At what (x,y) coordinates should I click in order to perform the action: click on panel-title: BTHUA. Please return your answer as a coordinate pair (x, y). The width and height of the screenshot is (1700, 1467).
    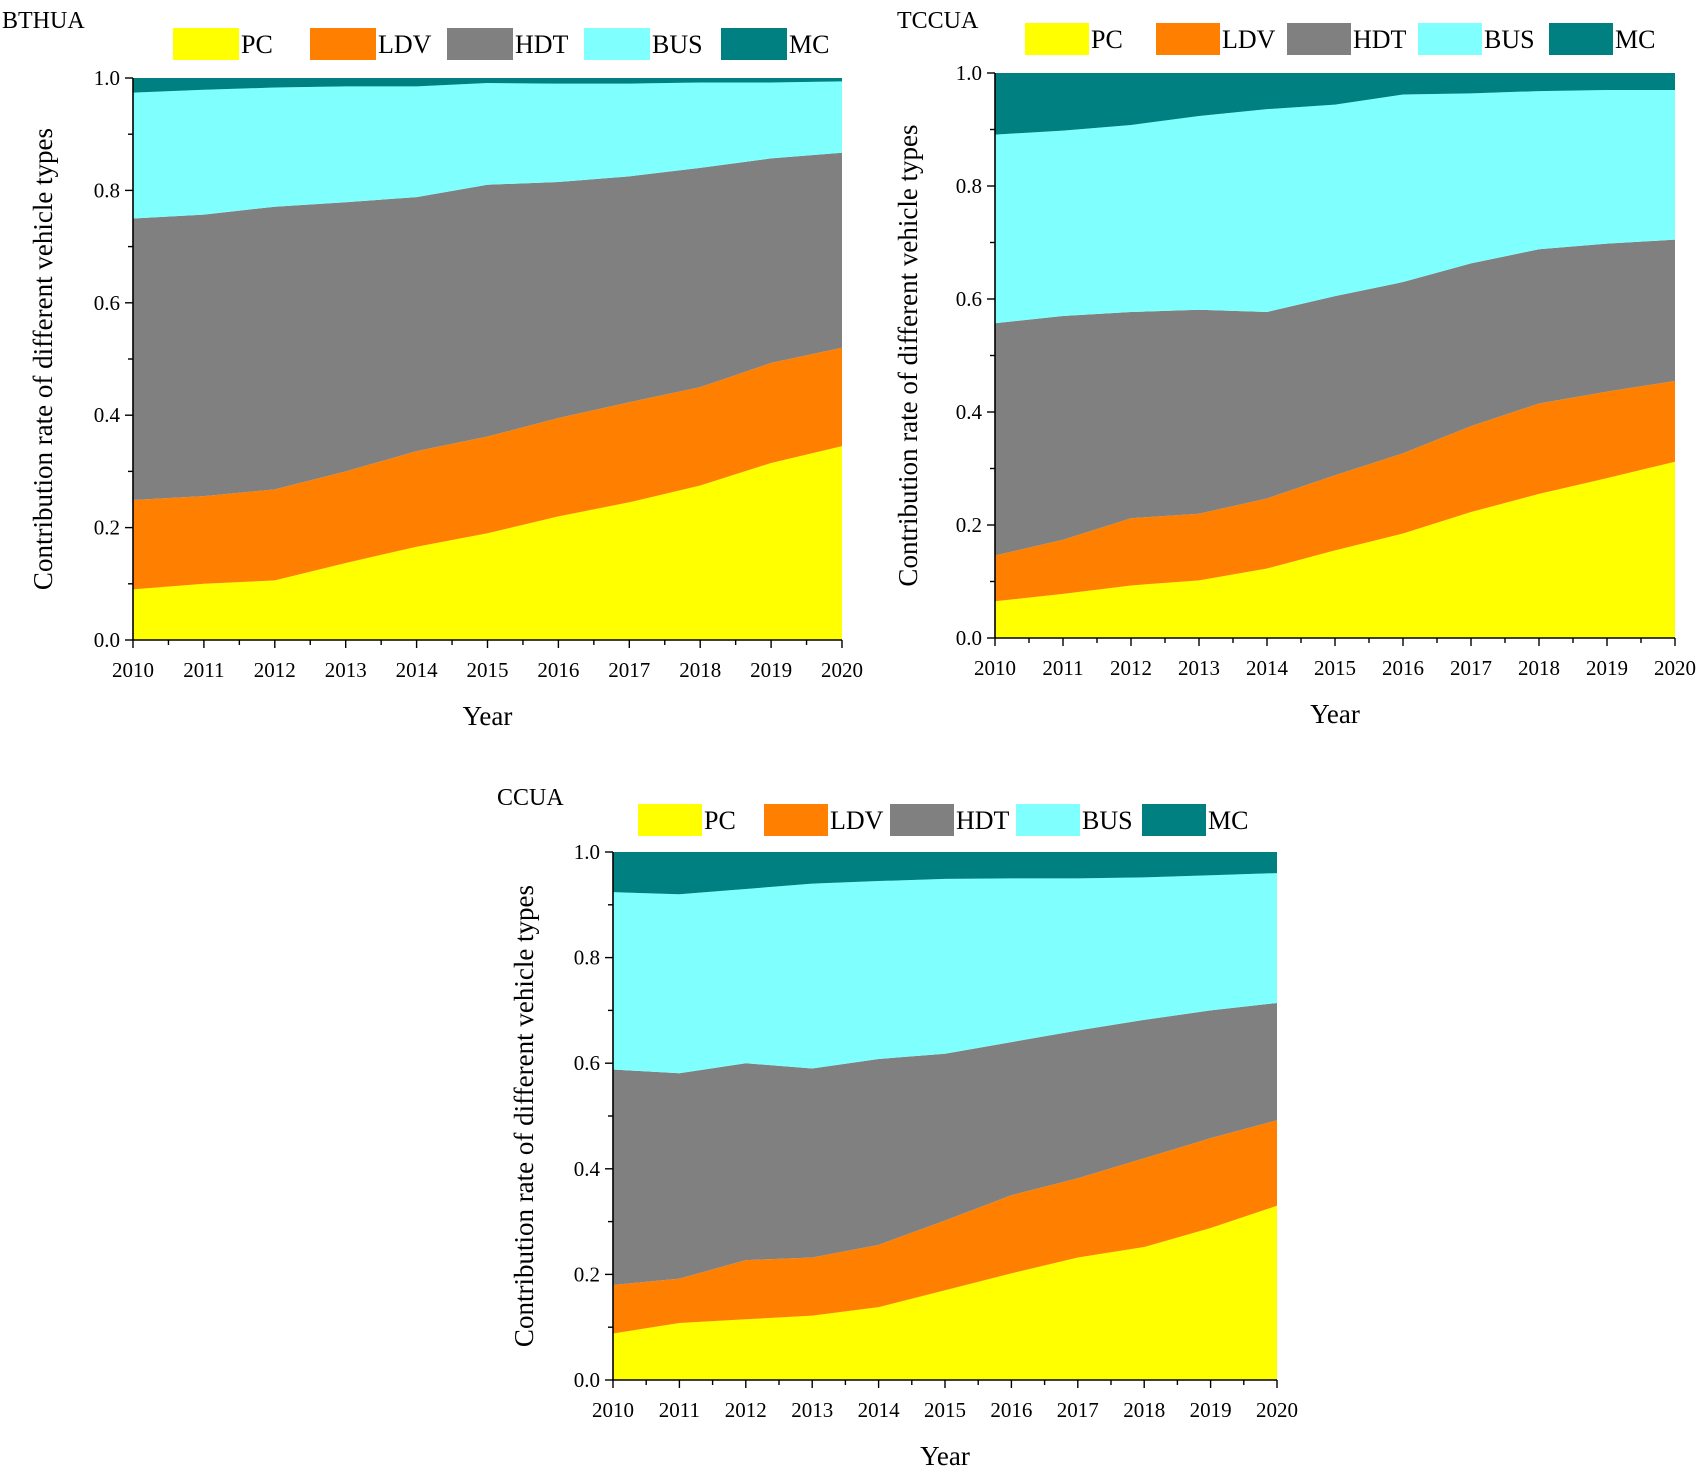
    Looking at the image, I should click on (43, 21).